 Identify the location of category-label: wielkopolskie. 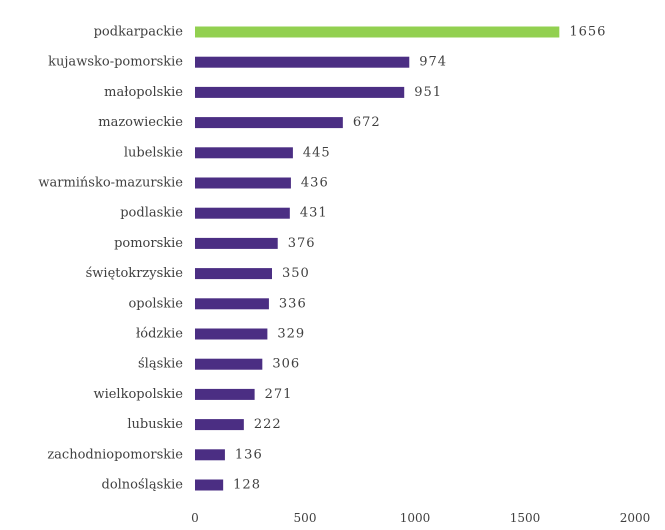
(138, 394).